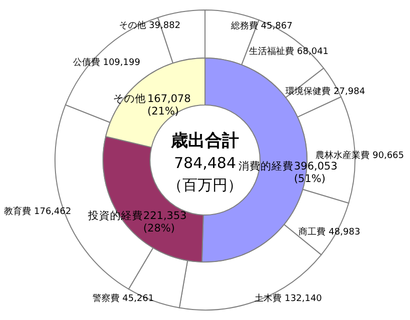  What do you see at coordinates (268, 298) in the screenshot?
I see `slice-label: 土木費` at bounding box center [268, 298].